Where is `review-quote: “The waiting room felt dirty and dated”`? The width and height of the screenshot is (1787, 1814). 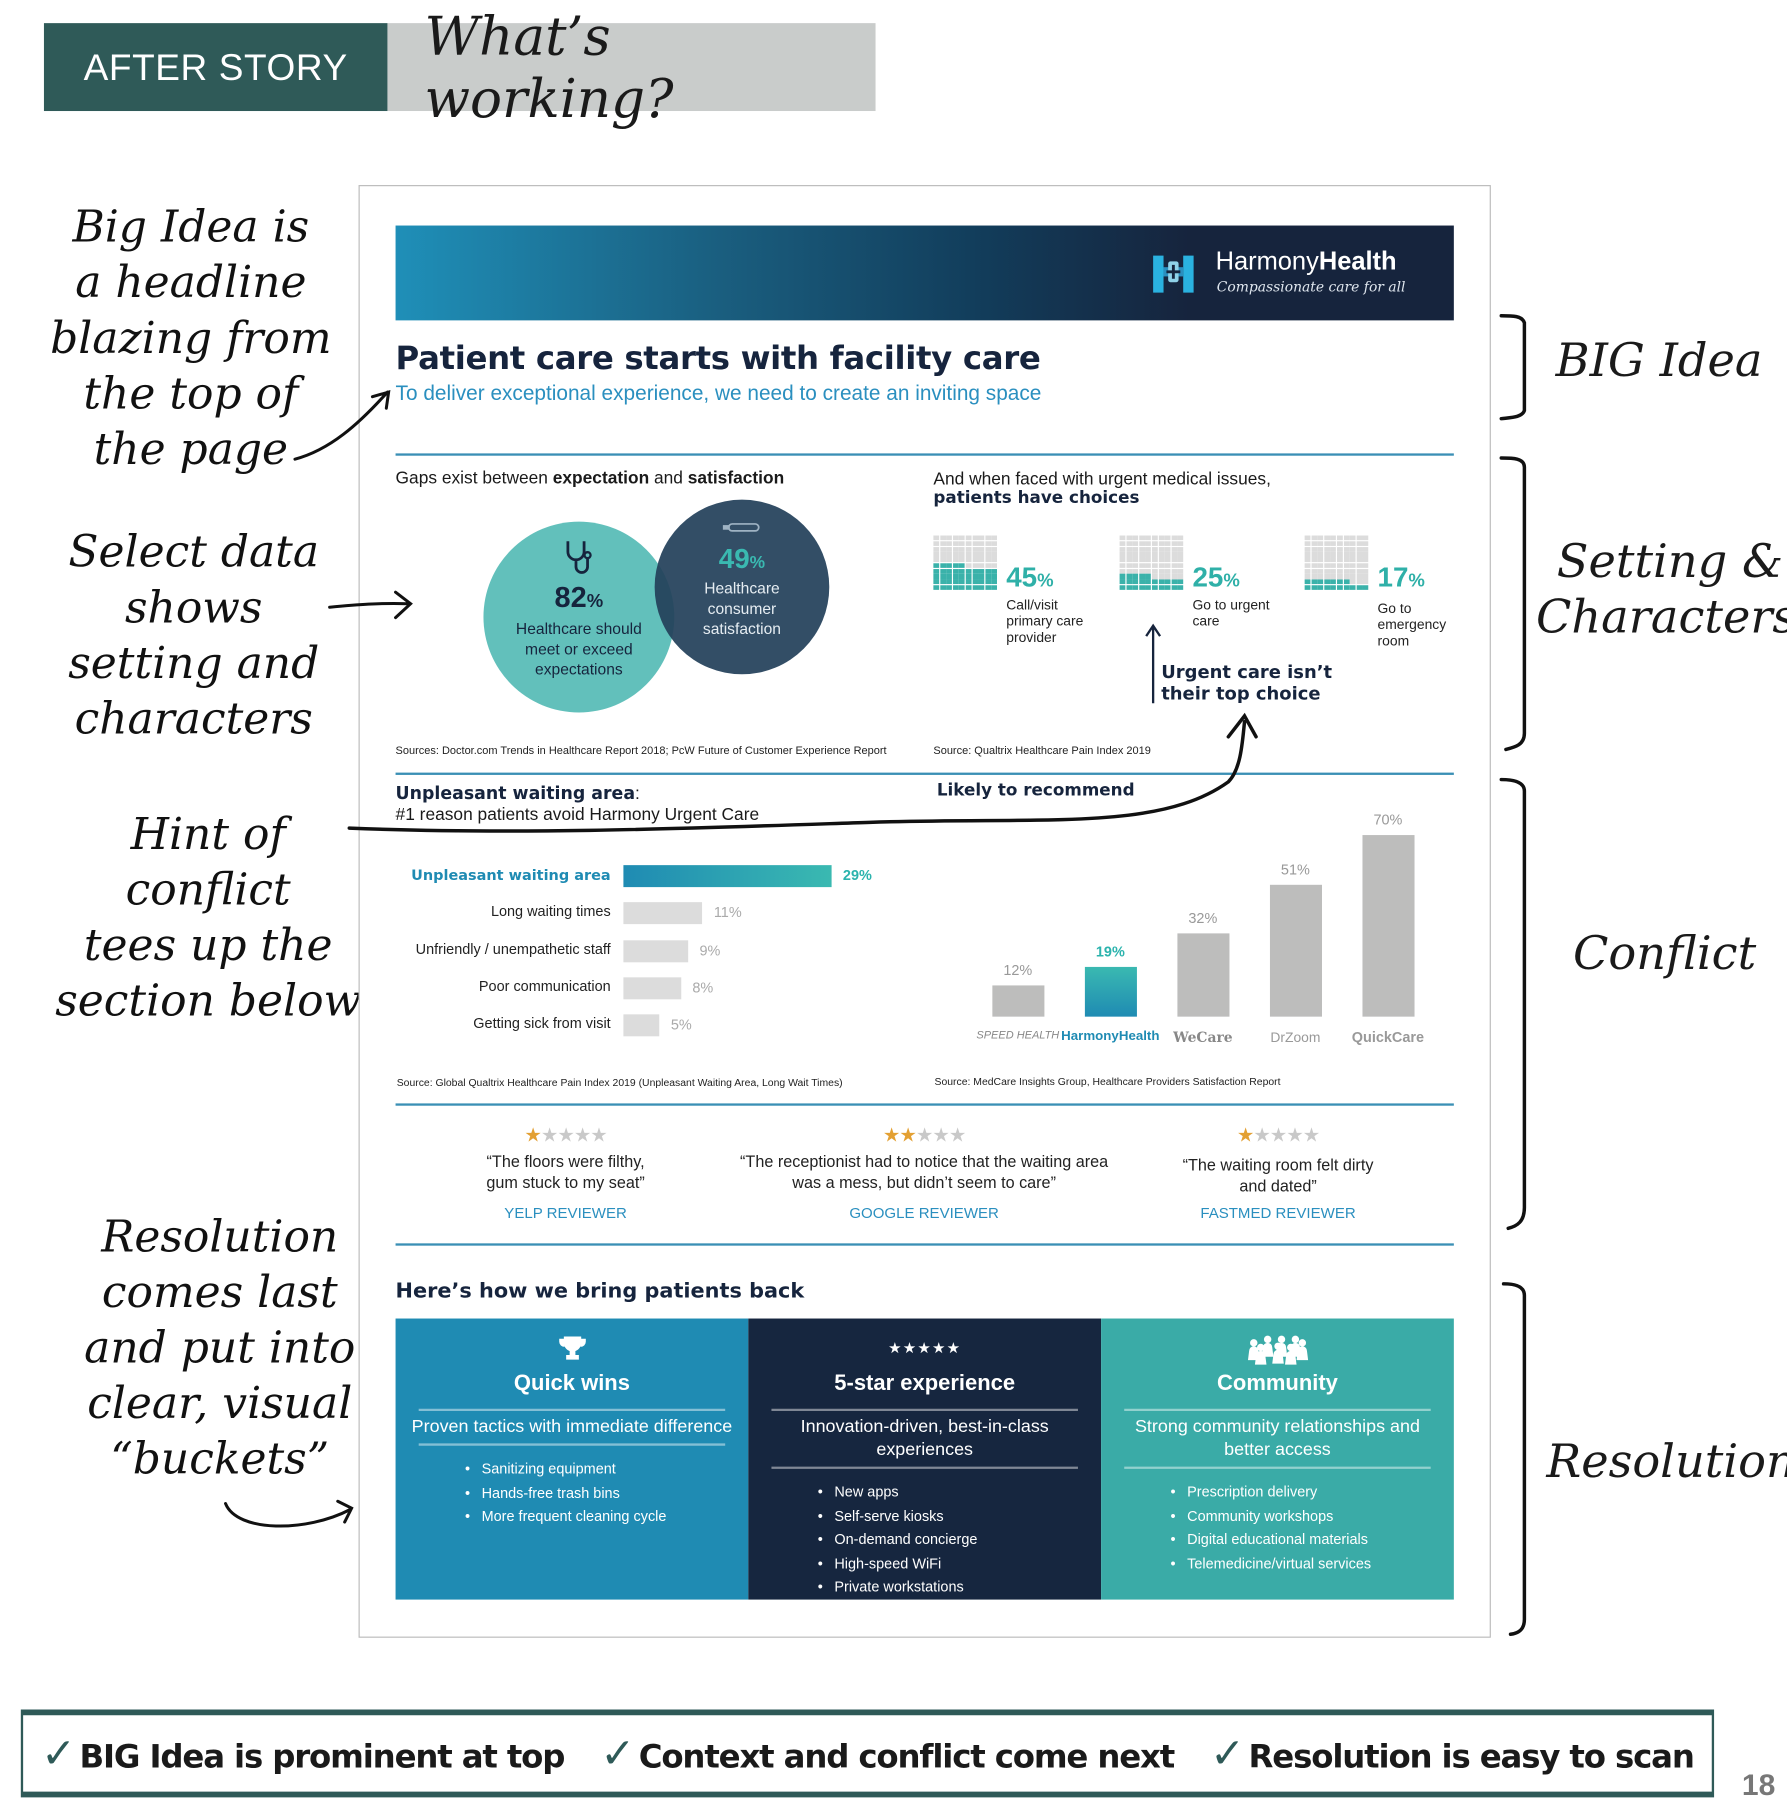
review-quote: “The waiting room felt dirty and dated” is located at coordinates (1278, 1175).